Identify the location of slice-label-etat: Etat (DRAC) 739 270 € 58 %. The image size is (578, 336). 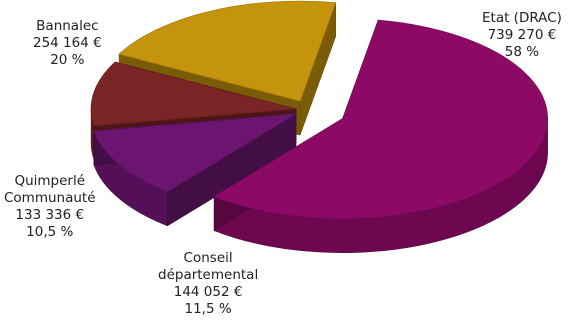
(522, 35).